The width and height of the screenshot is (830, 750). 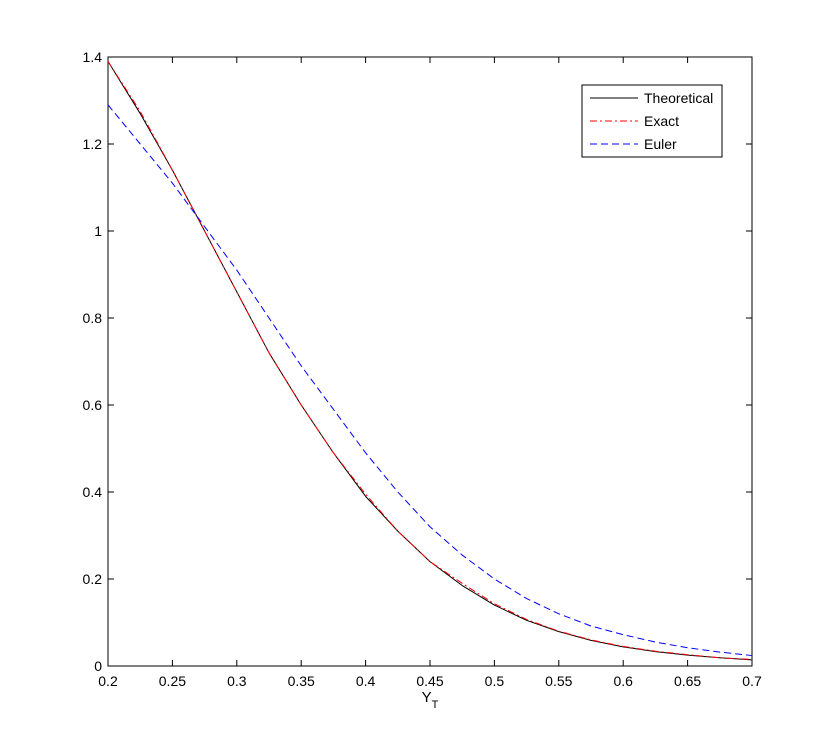 What do you see at coordinates (98, 666) in the screenshot?
I see `y-tick-label: 0` at bounding box center [98, 666].